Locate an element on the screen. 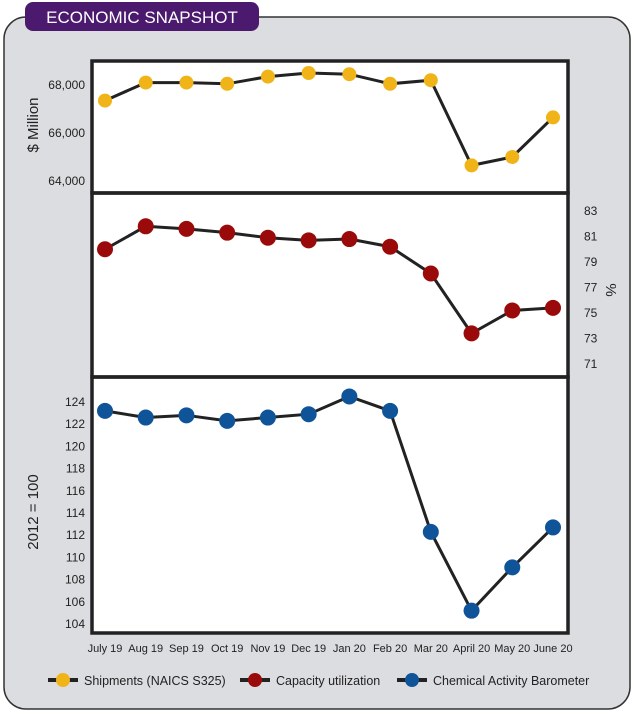  title-tab is located at coordinates (142, 16).